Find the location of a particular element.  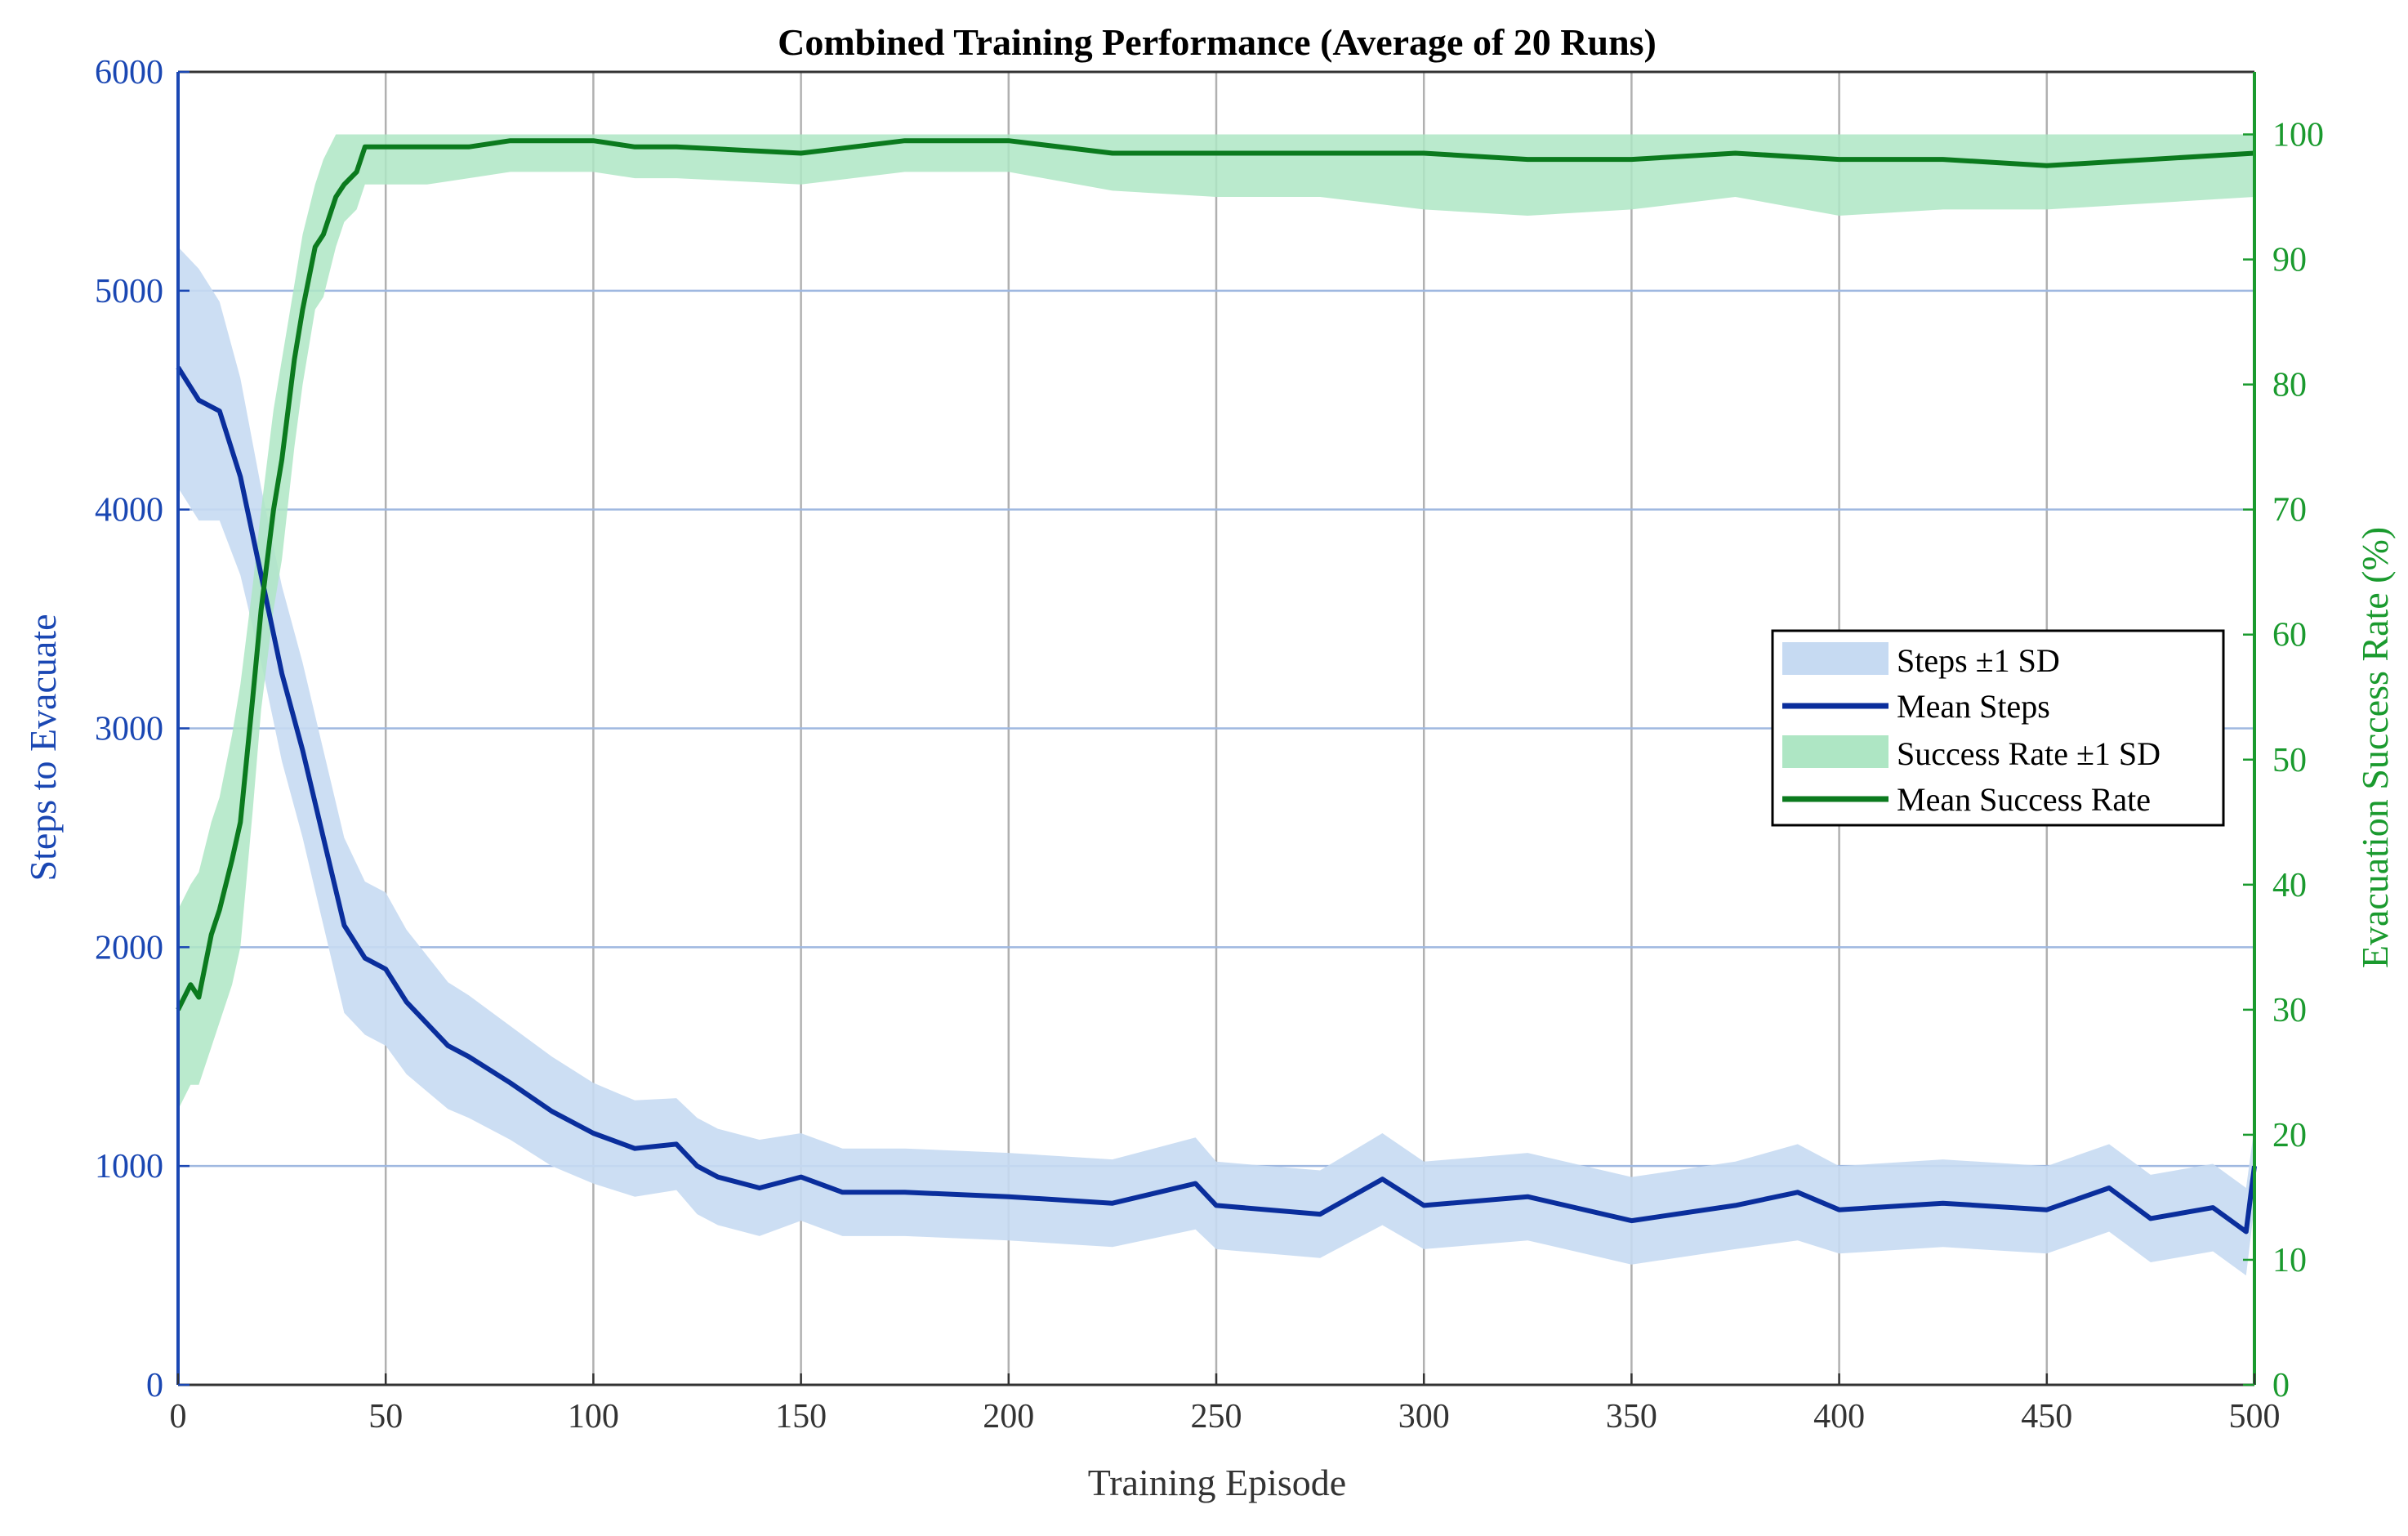

y-right-tick-label: 80 is located at coordinates (2289, 385).